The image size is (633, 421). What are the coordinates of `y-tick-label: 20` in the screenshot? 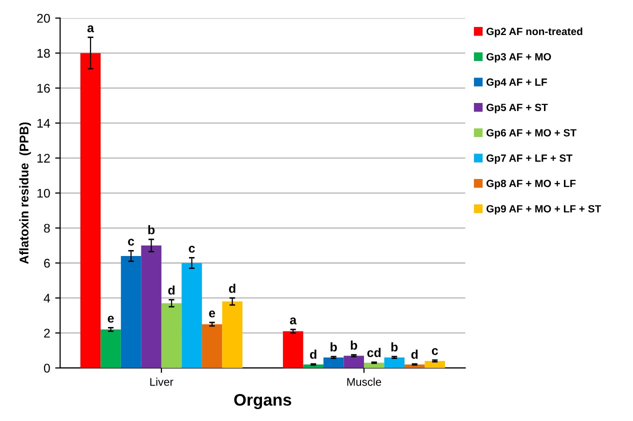 It's located at (43, 18).